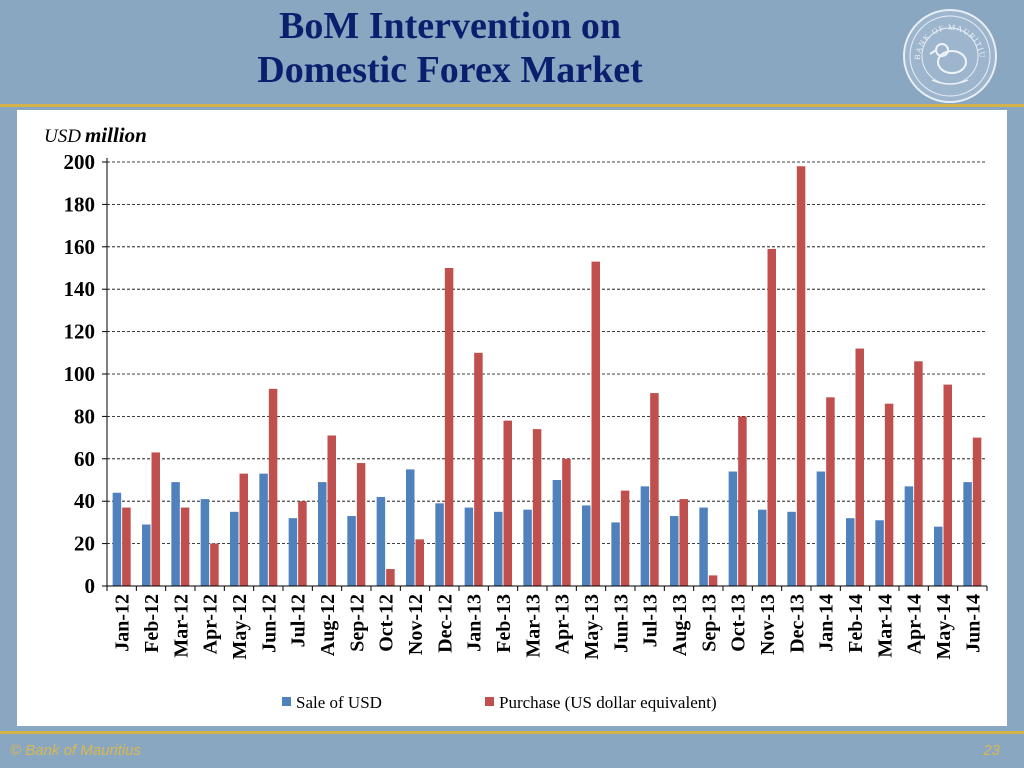 The height and width of the screenshot is (768, 1024). Describe the element at coordinates (739, 623) in the screenshot. I see `x-tick-label: Oct-13` at that location.